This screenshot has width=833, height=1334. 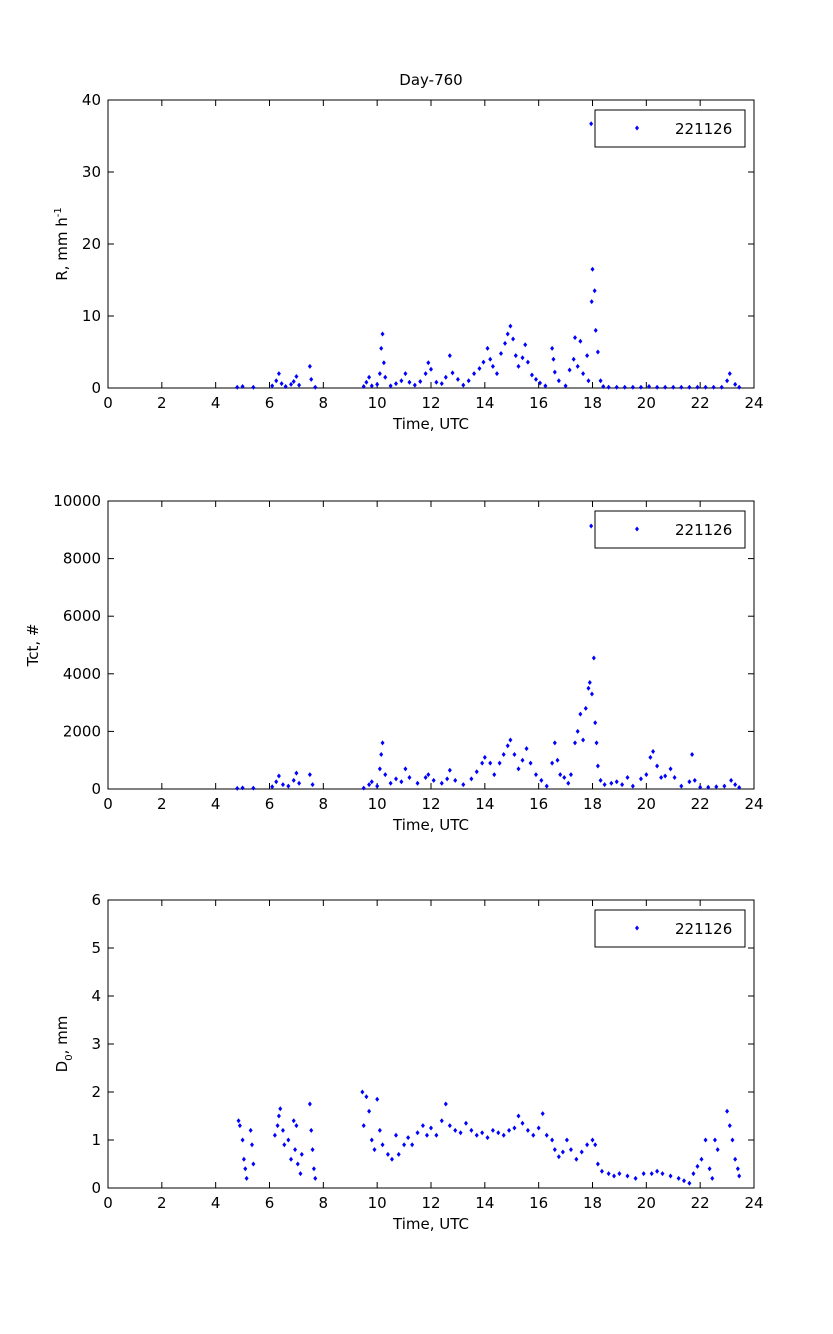 I want to click on y-axis-label-sup: -1, so click(x=58, y=212).